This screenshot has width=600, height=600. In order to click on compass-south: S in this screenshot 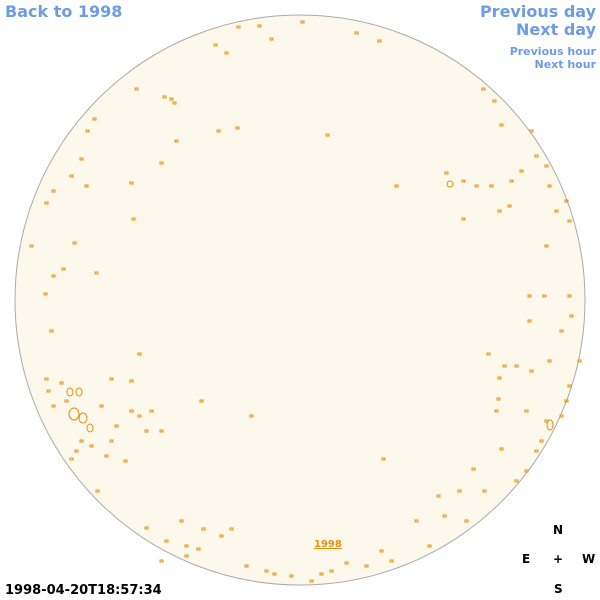, I will do `click(558, 589)`.